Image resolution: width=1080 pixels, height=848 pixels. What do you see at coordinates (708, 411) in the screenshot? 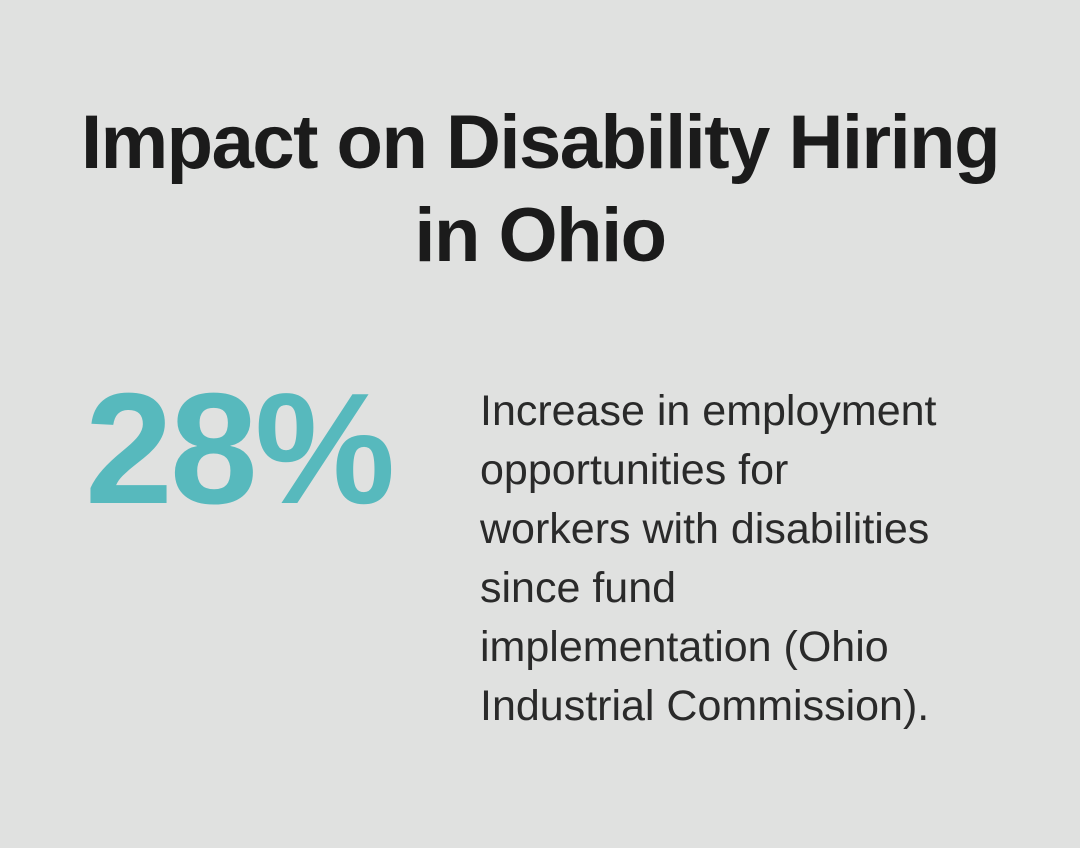
I see `stat-description-line: Increase in employment` at bounding box center [708, 411].